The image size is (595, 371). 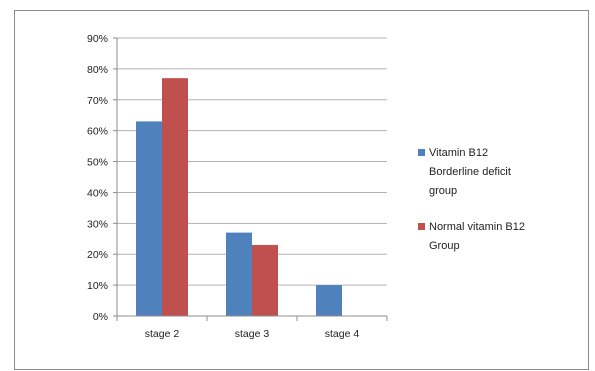 What do you see at coordinates (100, 317) in the screenshot?
I see `y-tick-label: 0%` at bounding box center [100, 317].